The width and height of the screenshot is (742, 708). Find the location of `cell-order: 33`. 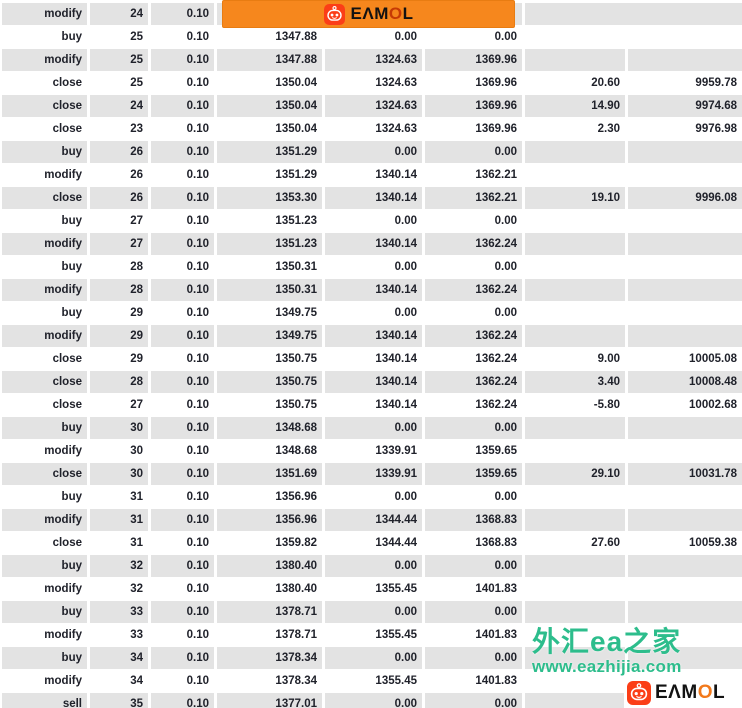

cell-order: 33 is located at coordinates (119, 635).